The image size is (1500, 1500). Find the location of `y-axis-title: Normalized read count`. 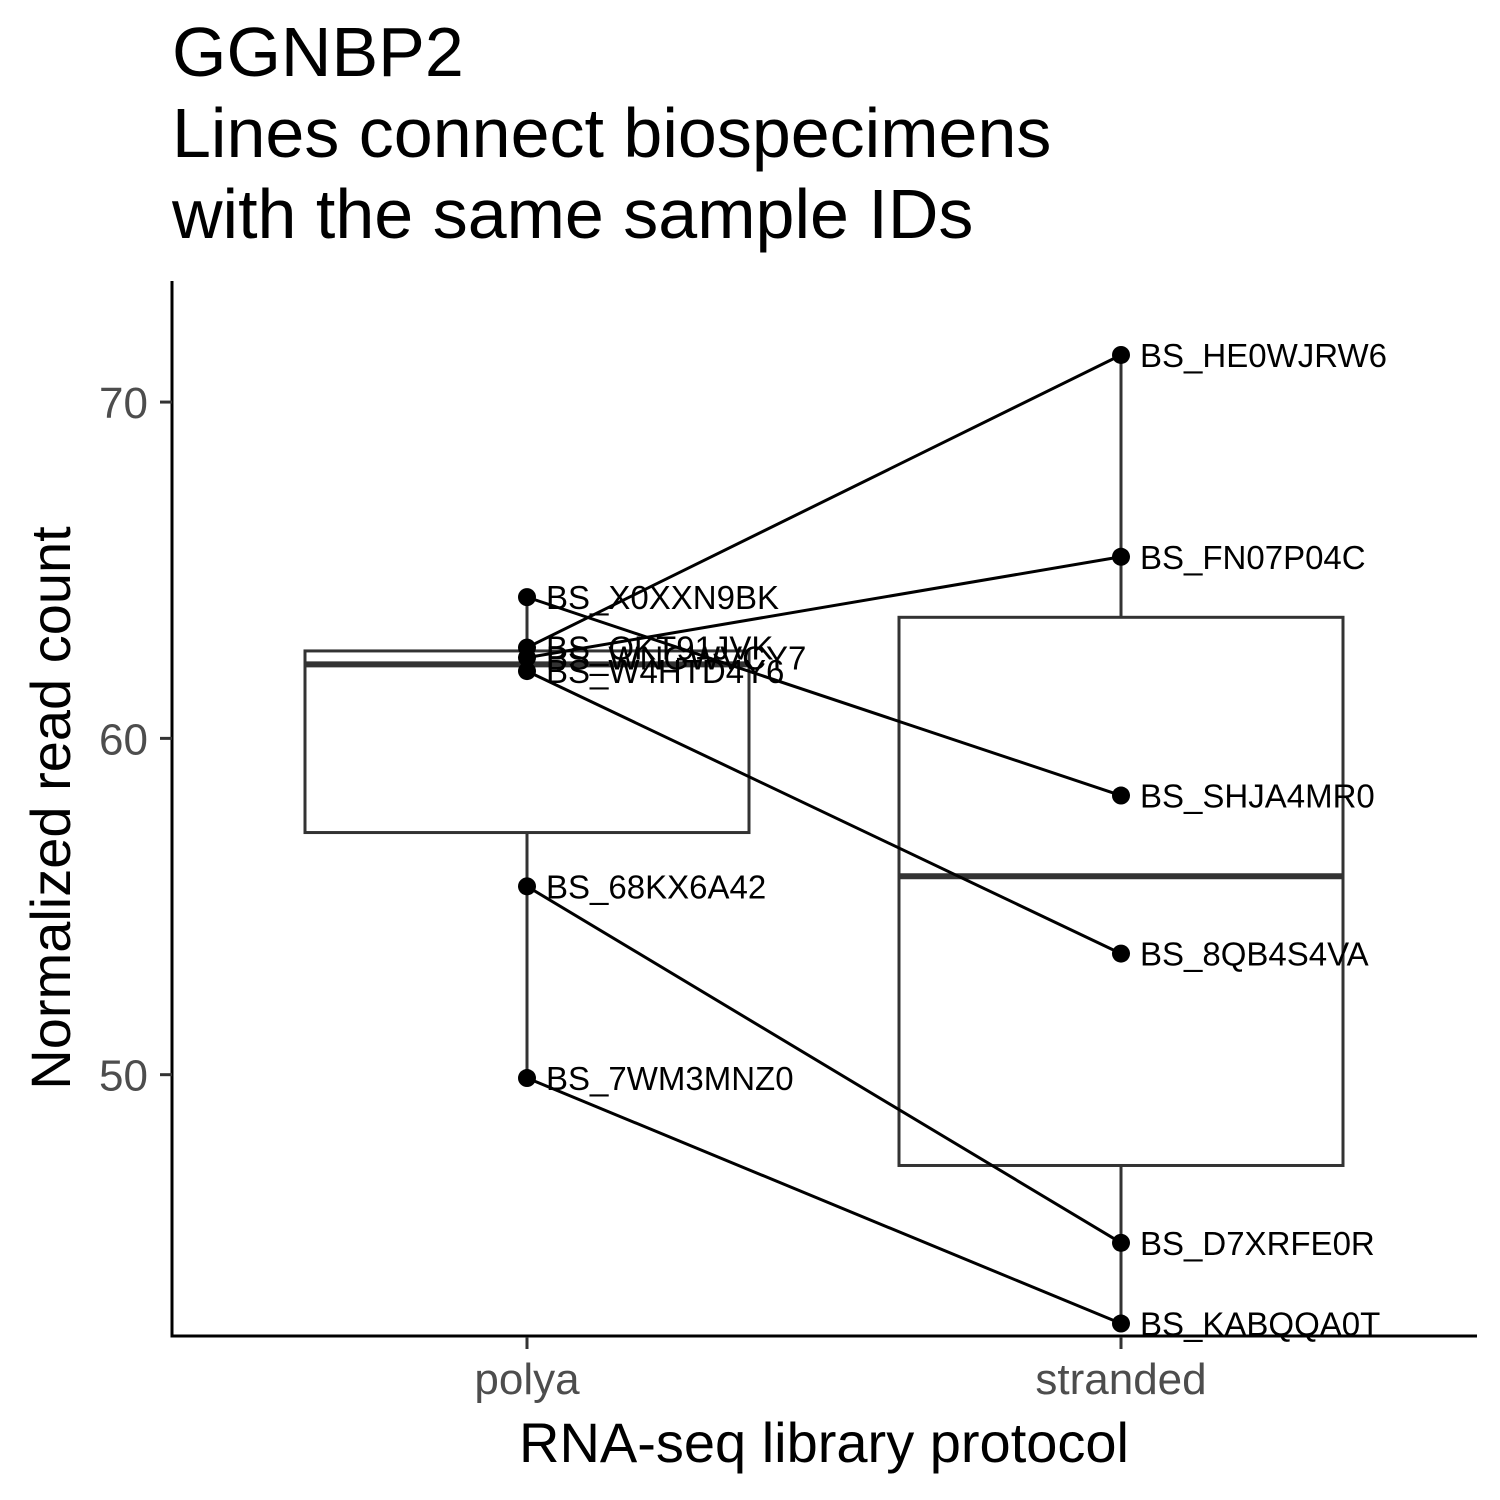

y-axis-title: Normalized read count is located at coordinates (50, 808).